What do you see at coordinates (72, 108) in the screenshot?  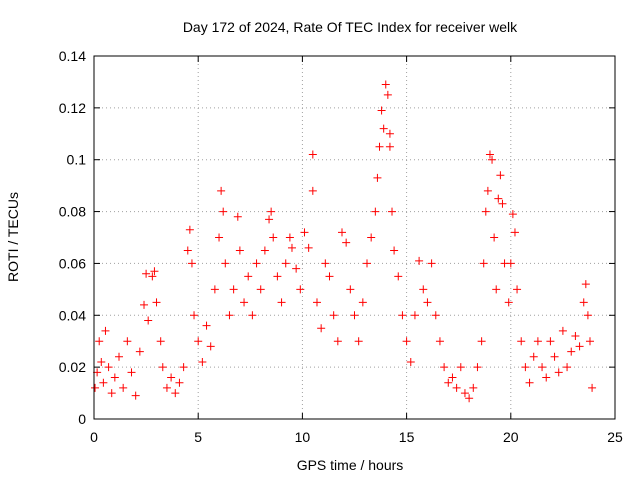 I see `y-tick-label: 0.12` at bounding box center [72, 108].